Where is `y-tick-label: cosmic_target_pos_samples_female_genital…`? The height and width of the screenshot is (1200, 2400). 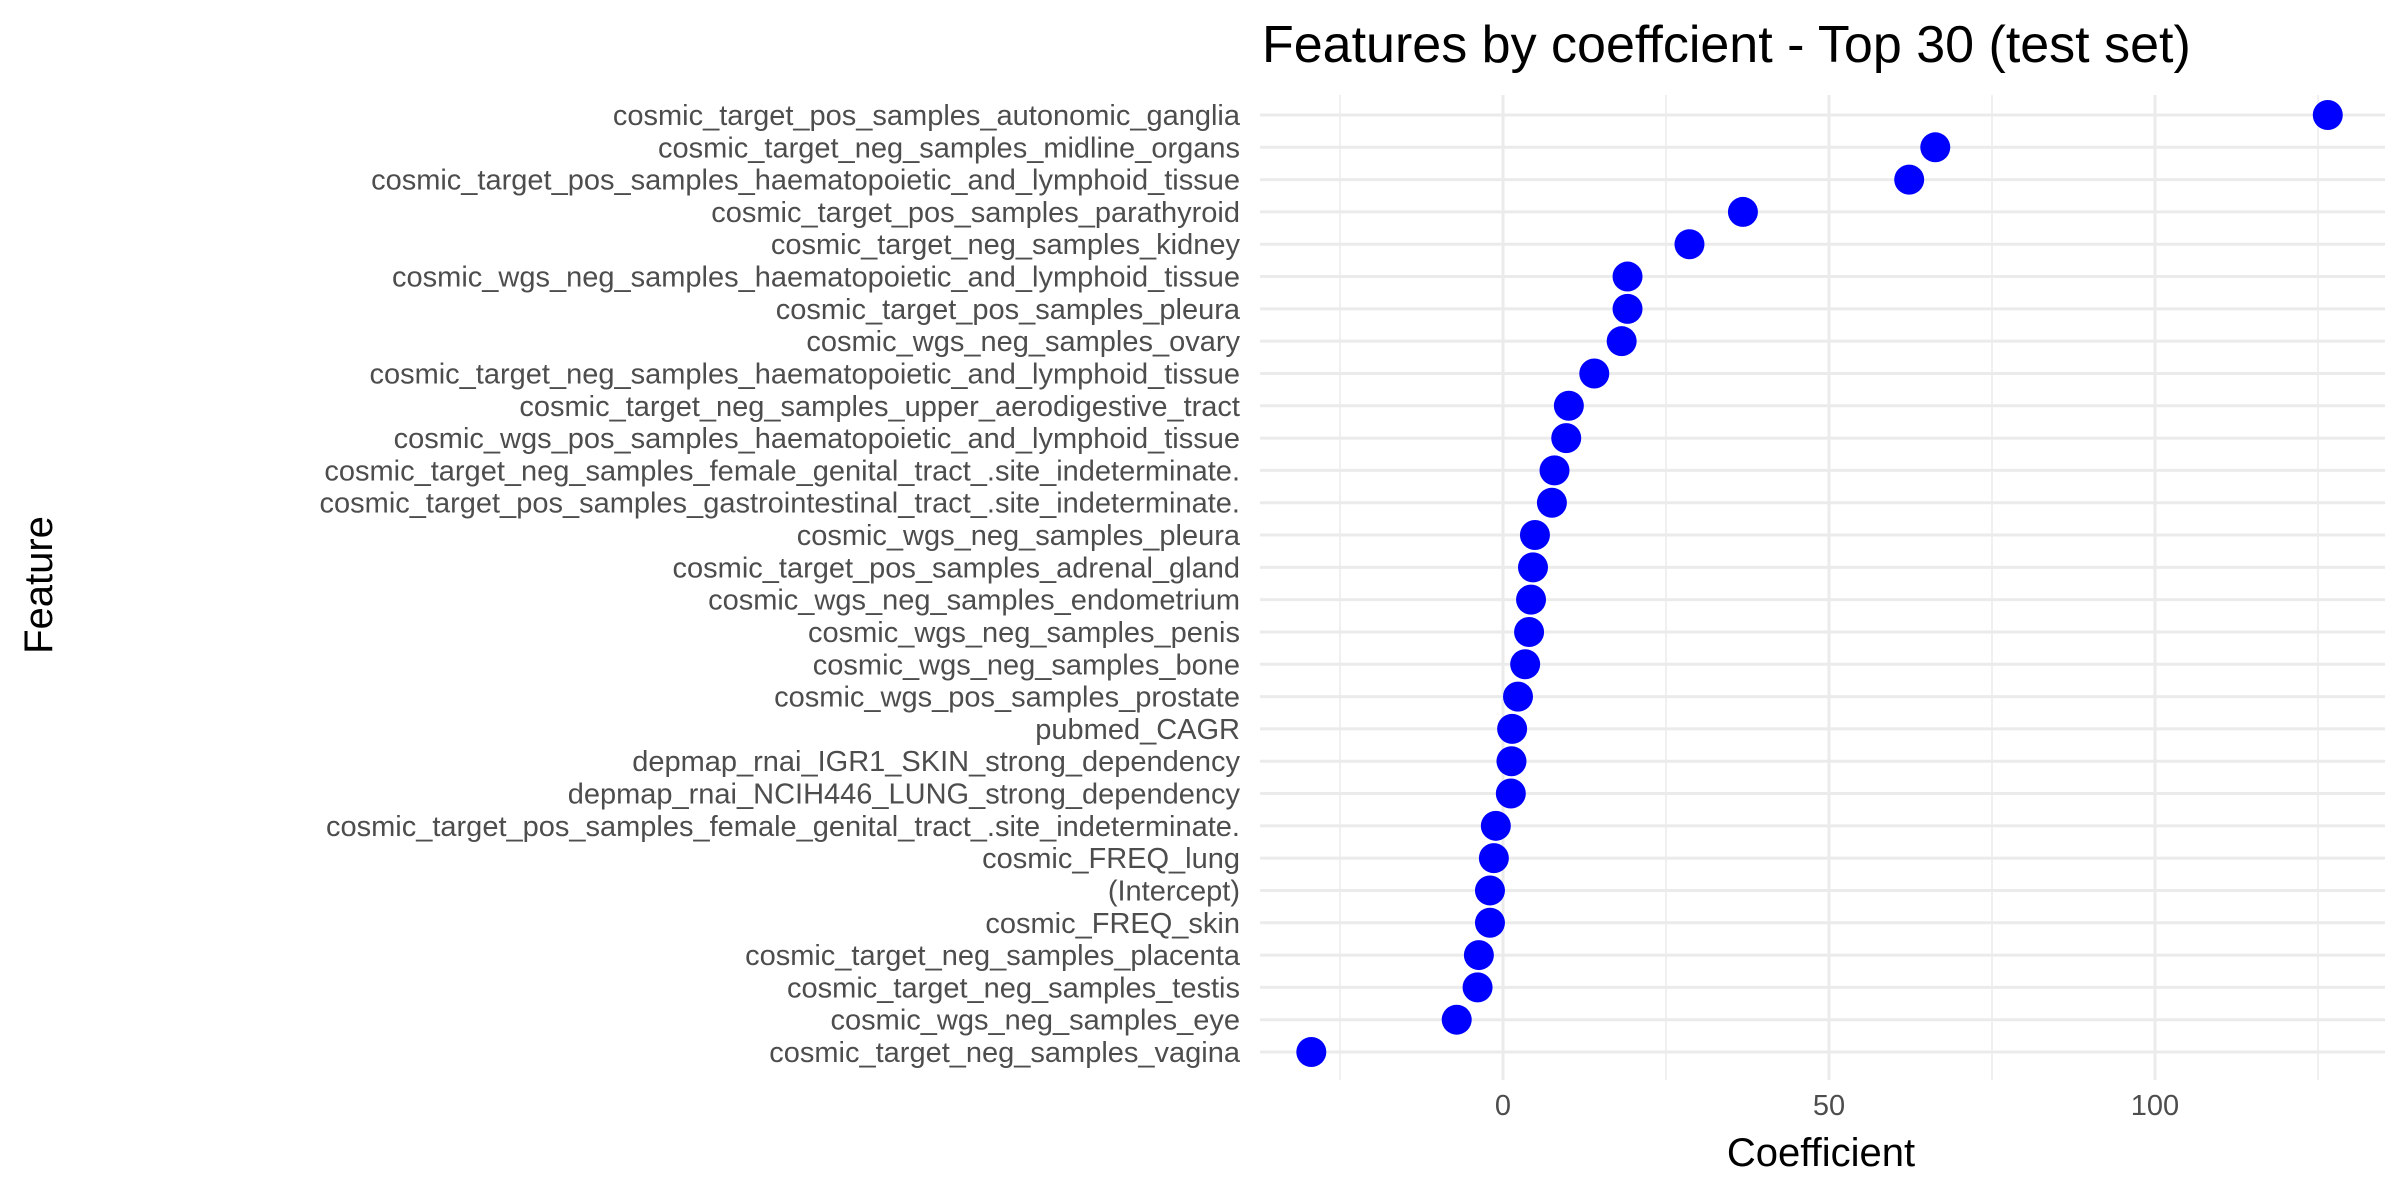 y-tick-label: cosmic_target_pos_samples_female_genital… is located at coordinates (783, 827).